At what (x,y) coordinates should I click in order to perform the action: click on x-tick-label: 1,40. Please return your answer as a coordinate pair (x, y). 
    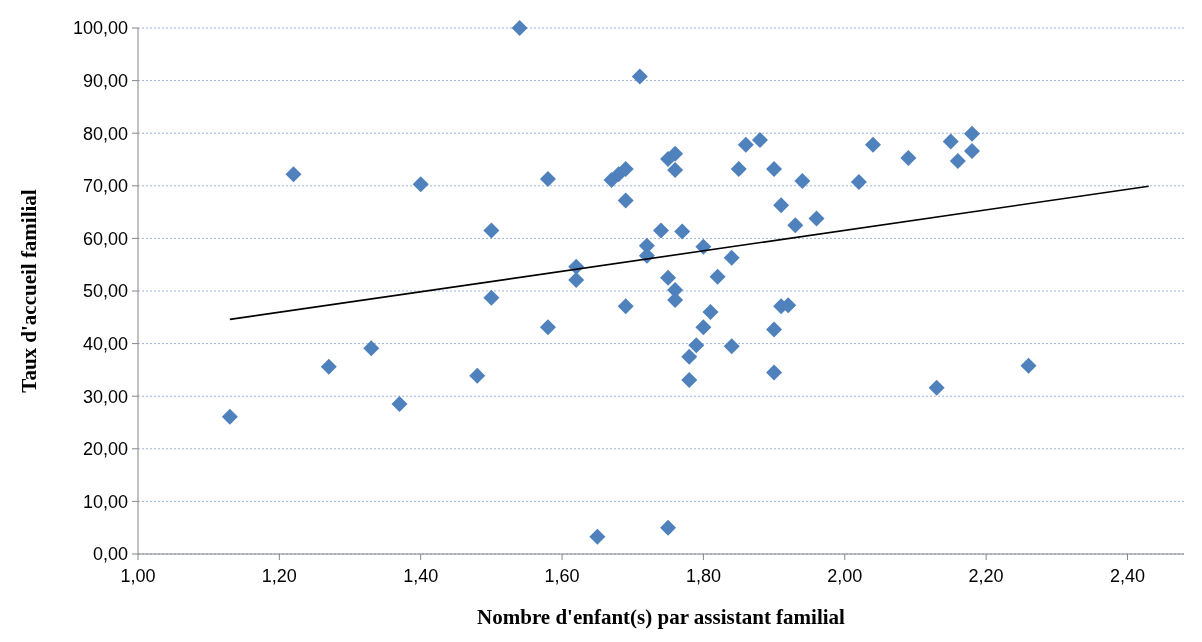
    Looking at the image, I should click on (421, 576).